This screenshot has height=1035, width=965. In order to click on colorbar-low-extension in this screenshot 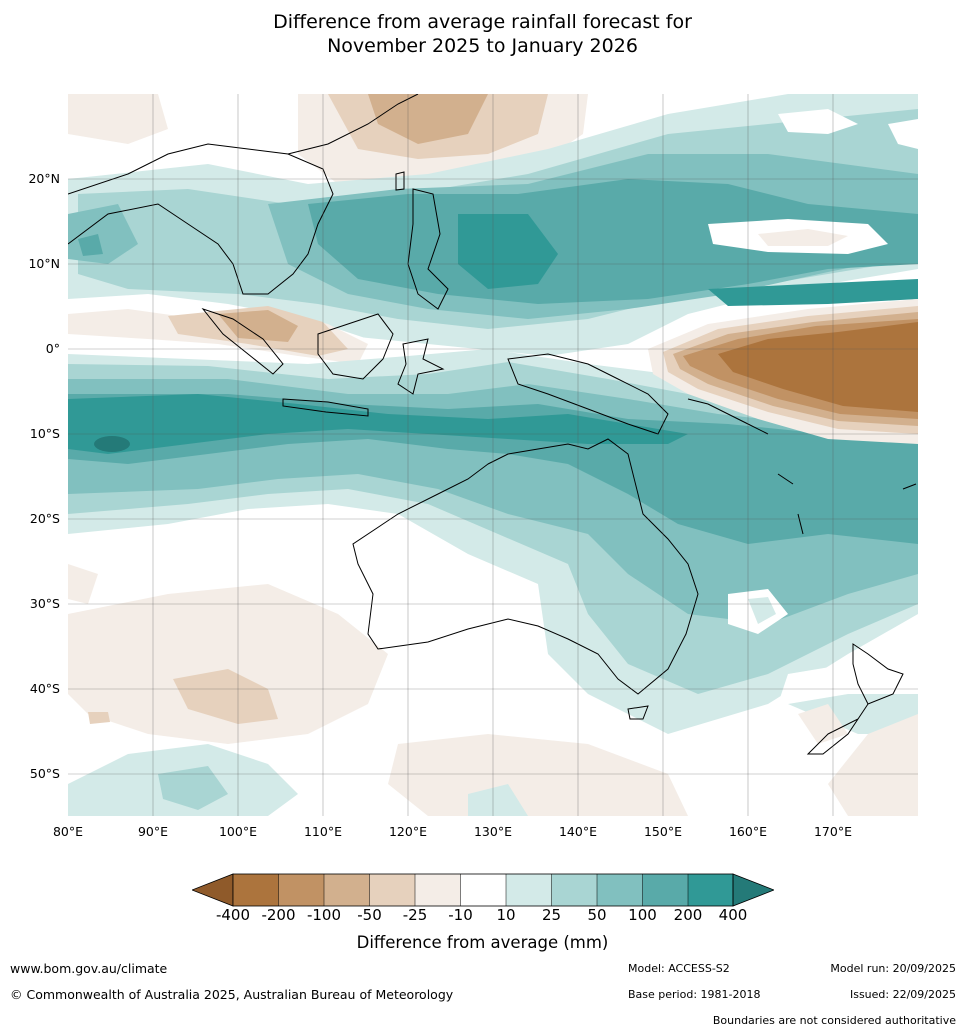, I will do `click(213, 890)`.